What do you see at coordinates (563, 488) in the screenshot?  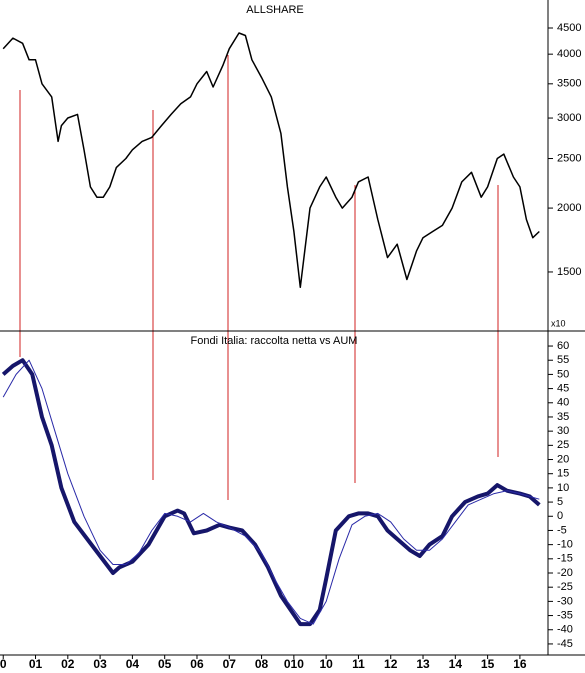 I see `y-tick-label: 10` at bounding box center [563, 488].